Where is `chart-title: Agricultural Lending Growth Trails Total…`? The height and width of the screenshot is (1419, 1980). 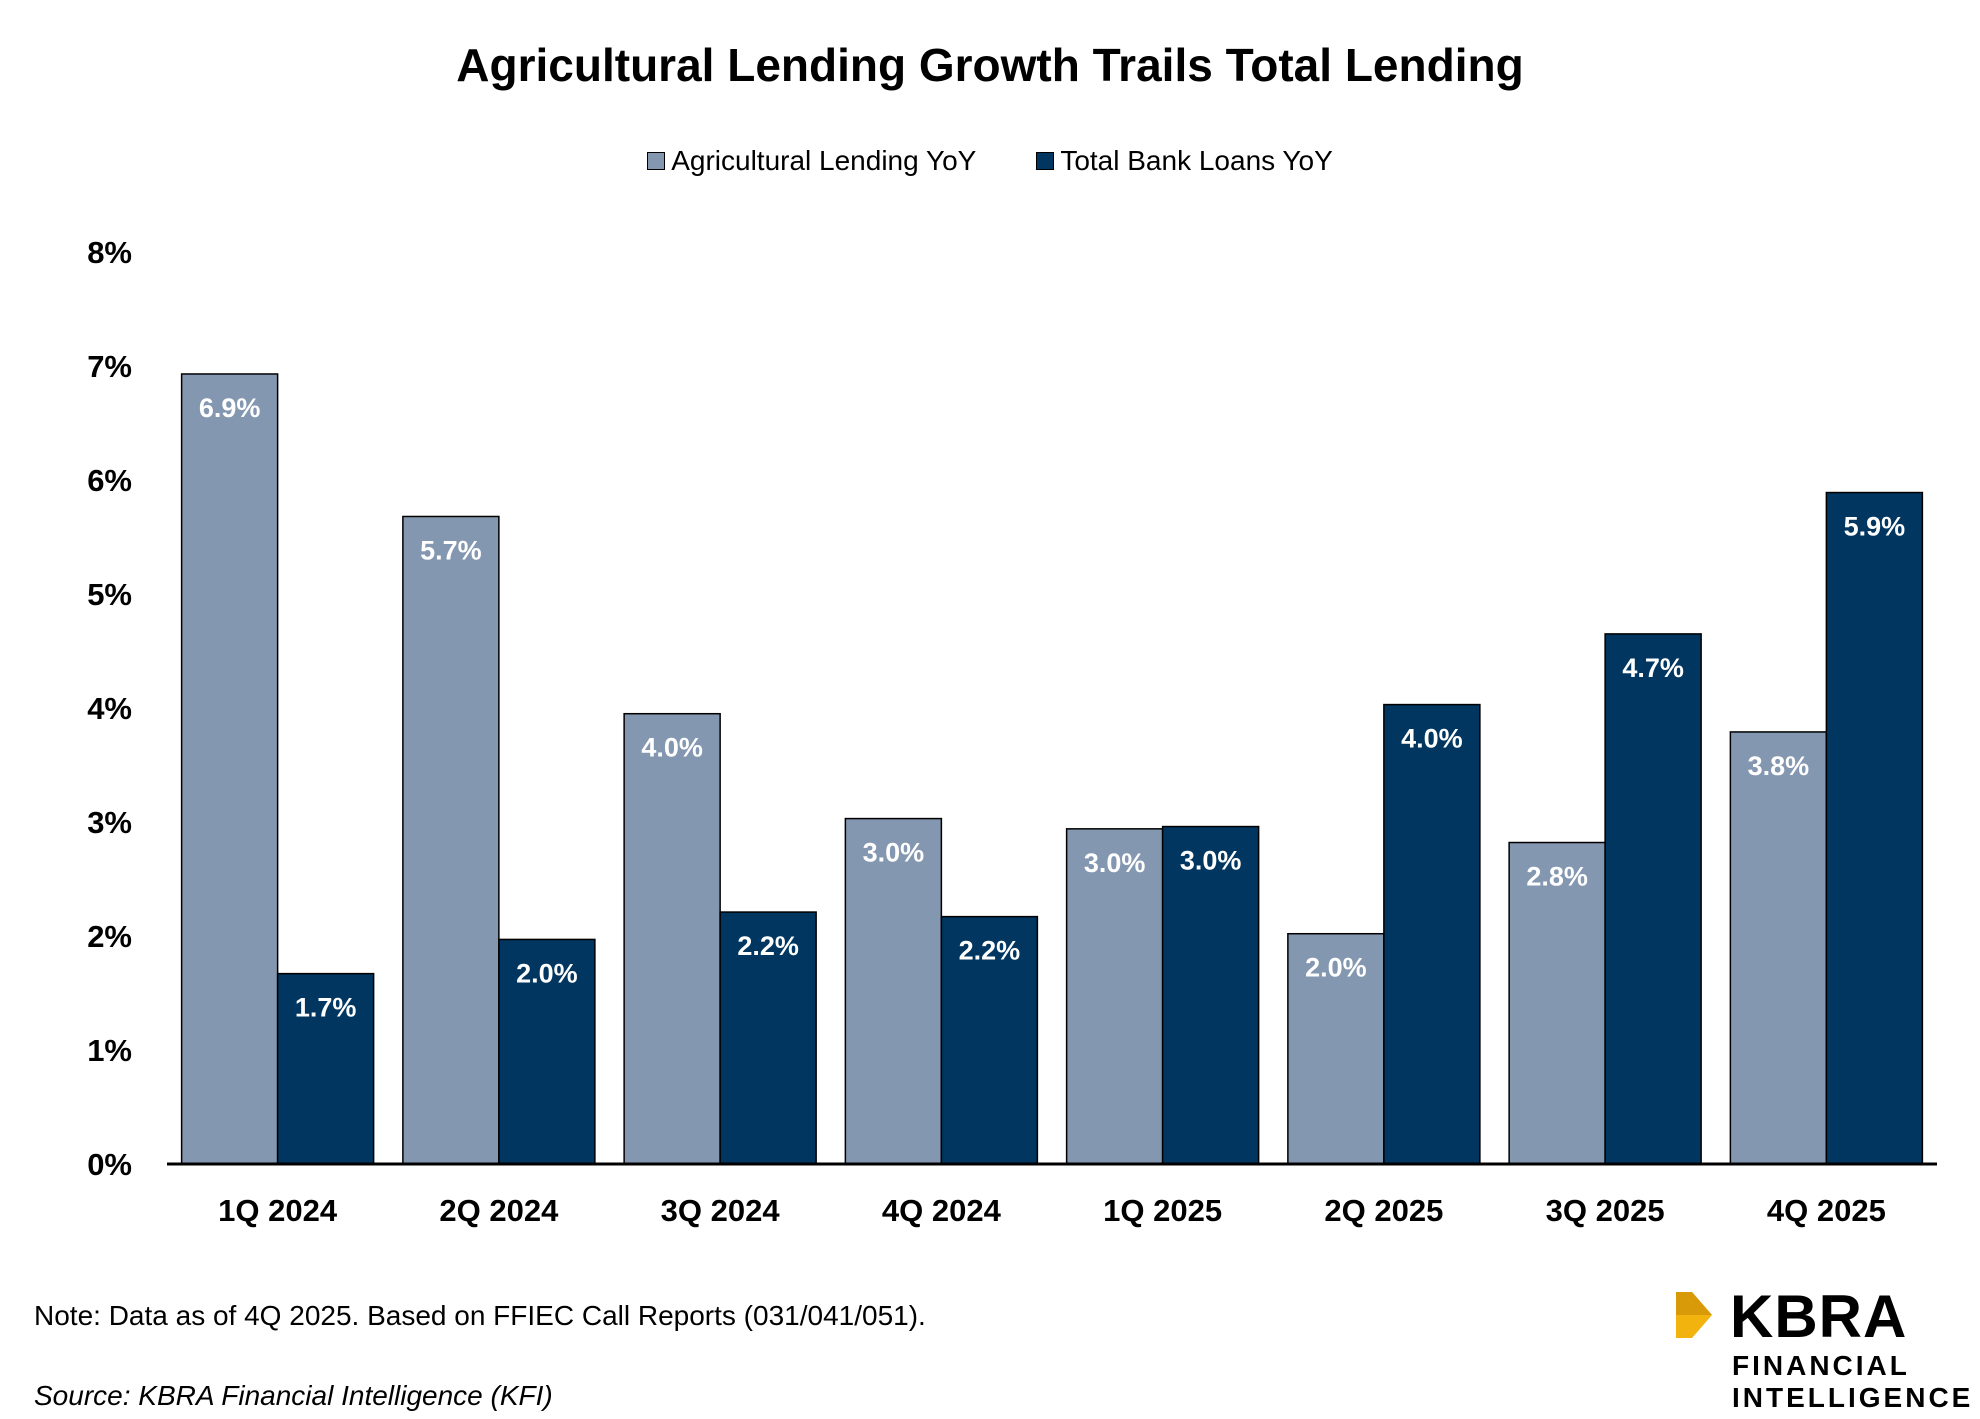
chart-title: Agricultural Lending Growth Trails Total… is located at coordinates (990, 65).